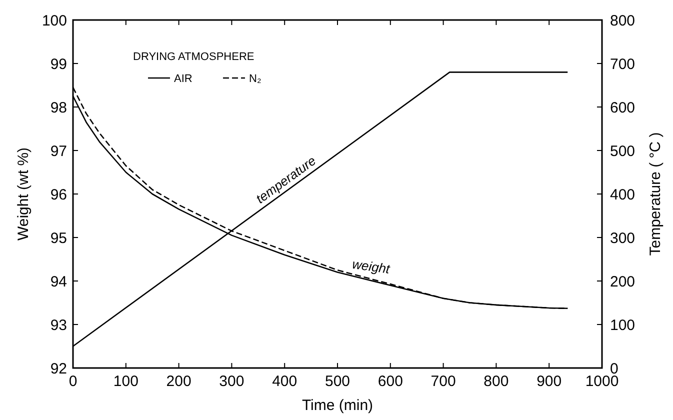 The image size is (673, 420). I want to click on y2-tick-label: 400, so click(623, 195).